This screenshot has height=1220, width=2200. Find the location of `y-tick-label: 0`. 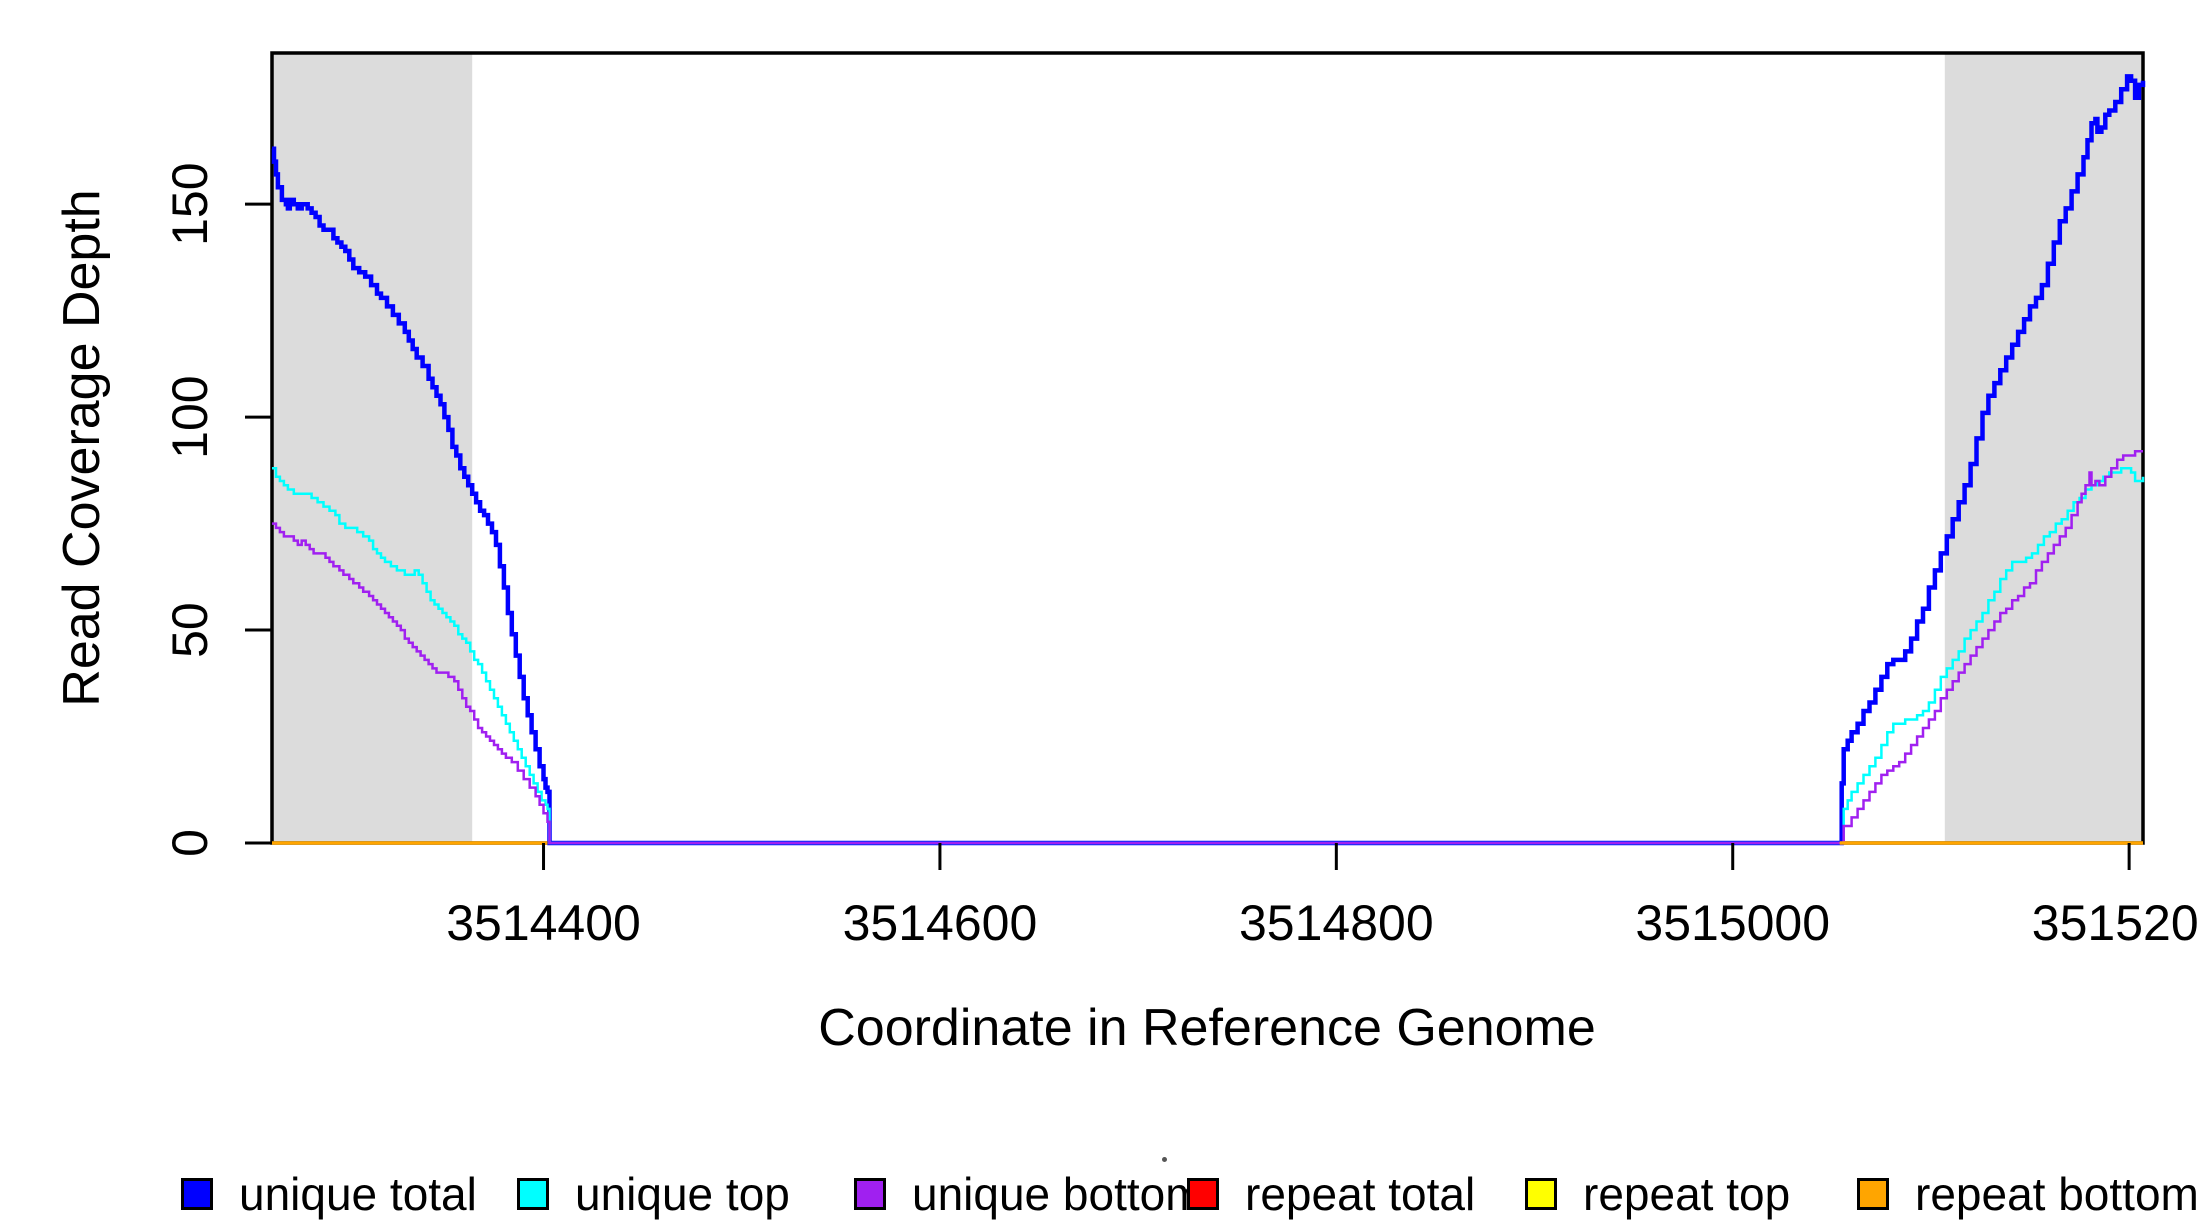

y-tick-label: 0 is located at coordinates (190, 843).